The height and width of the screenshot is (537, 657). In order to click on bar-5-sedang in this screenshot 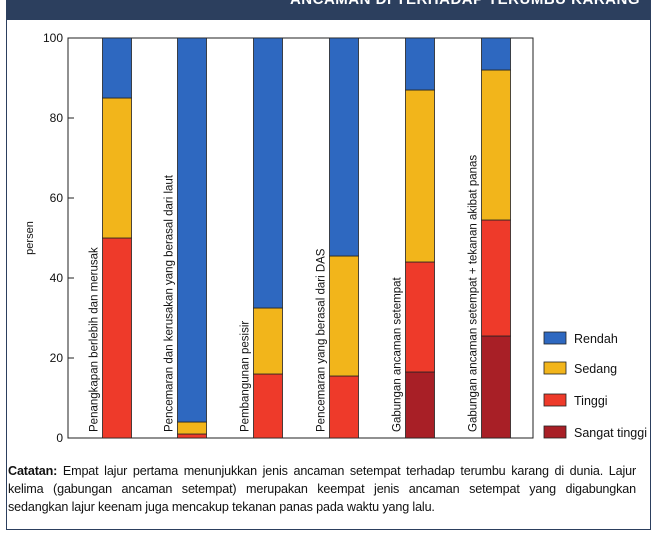, I will do `click(420, 176)`.